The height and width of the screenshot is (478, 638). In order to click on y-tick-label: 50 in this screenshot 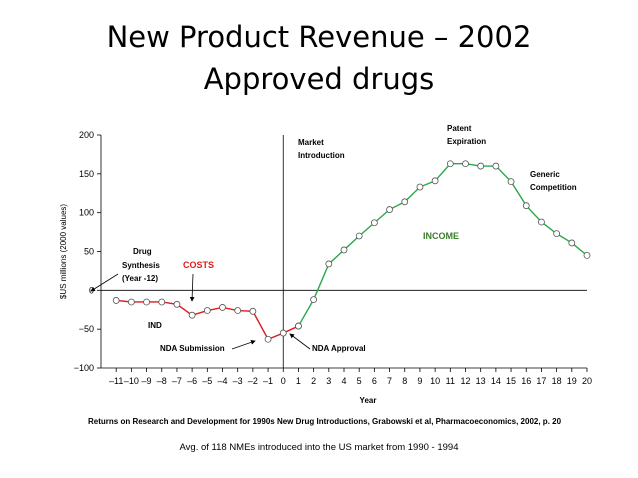, I will do `click(89, 252)`.